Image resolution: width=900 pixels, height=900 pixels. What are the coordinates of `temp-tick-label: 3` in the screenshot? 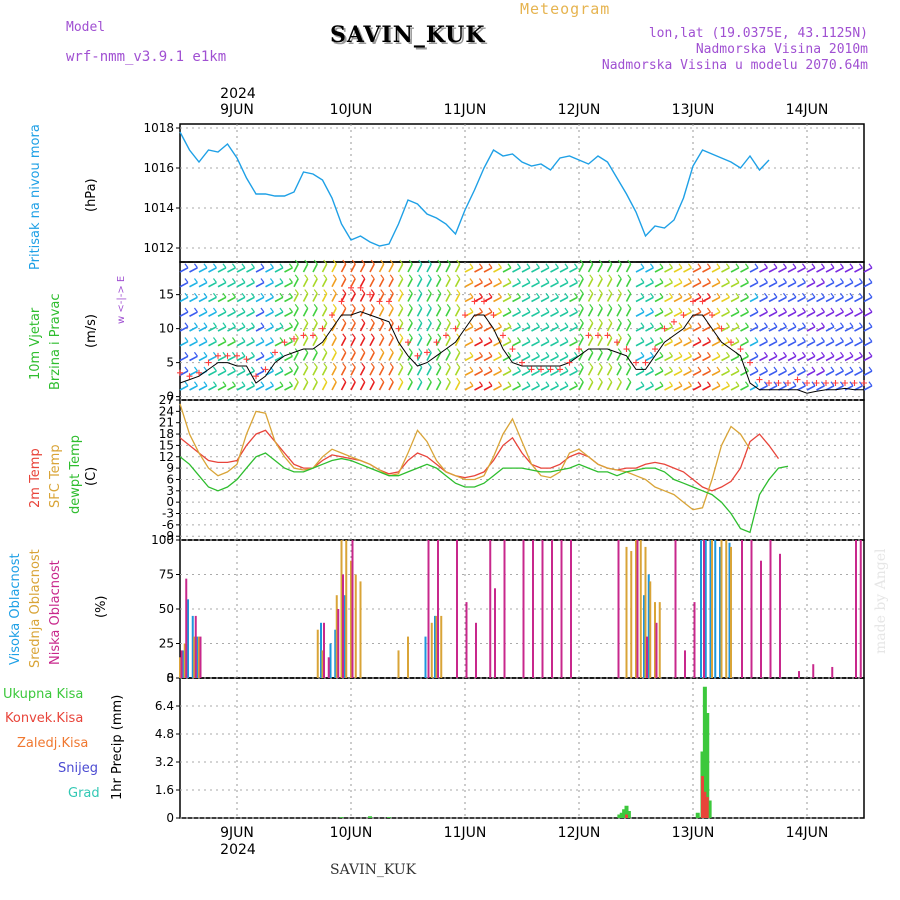 It's located at (170, 491).